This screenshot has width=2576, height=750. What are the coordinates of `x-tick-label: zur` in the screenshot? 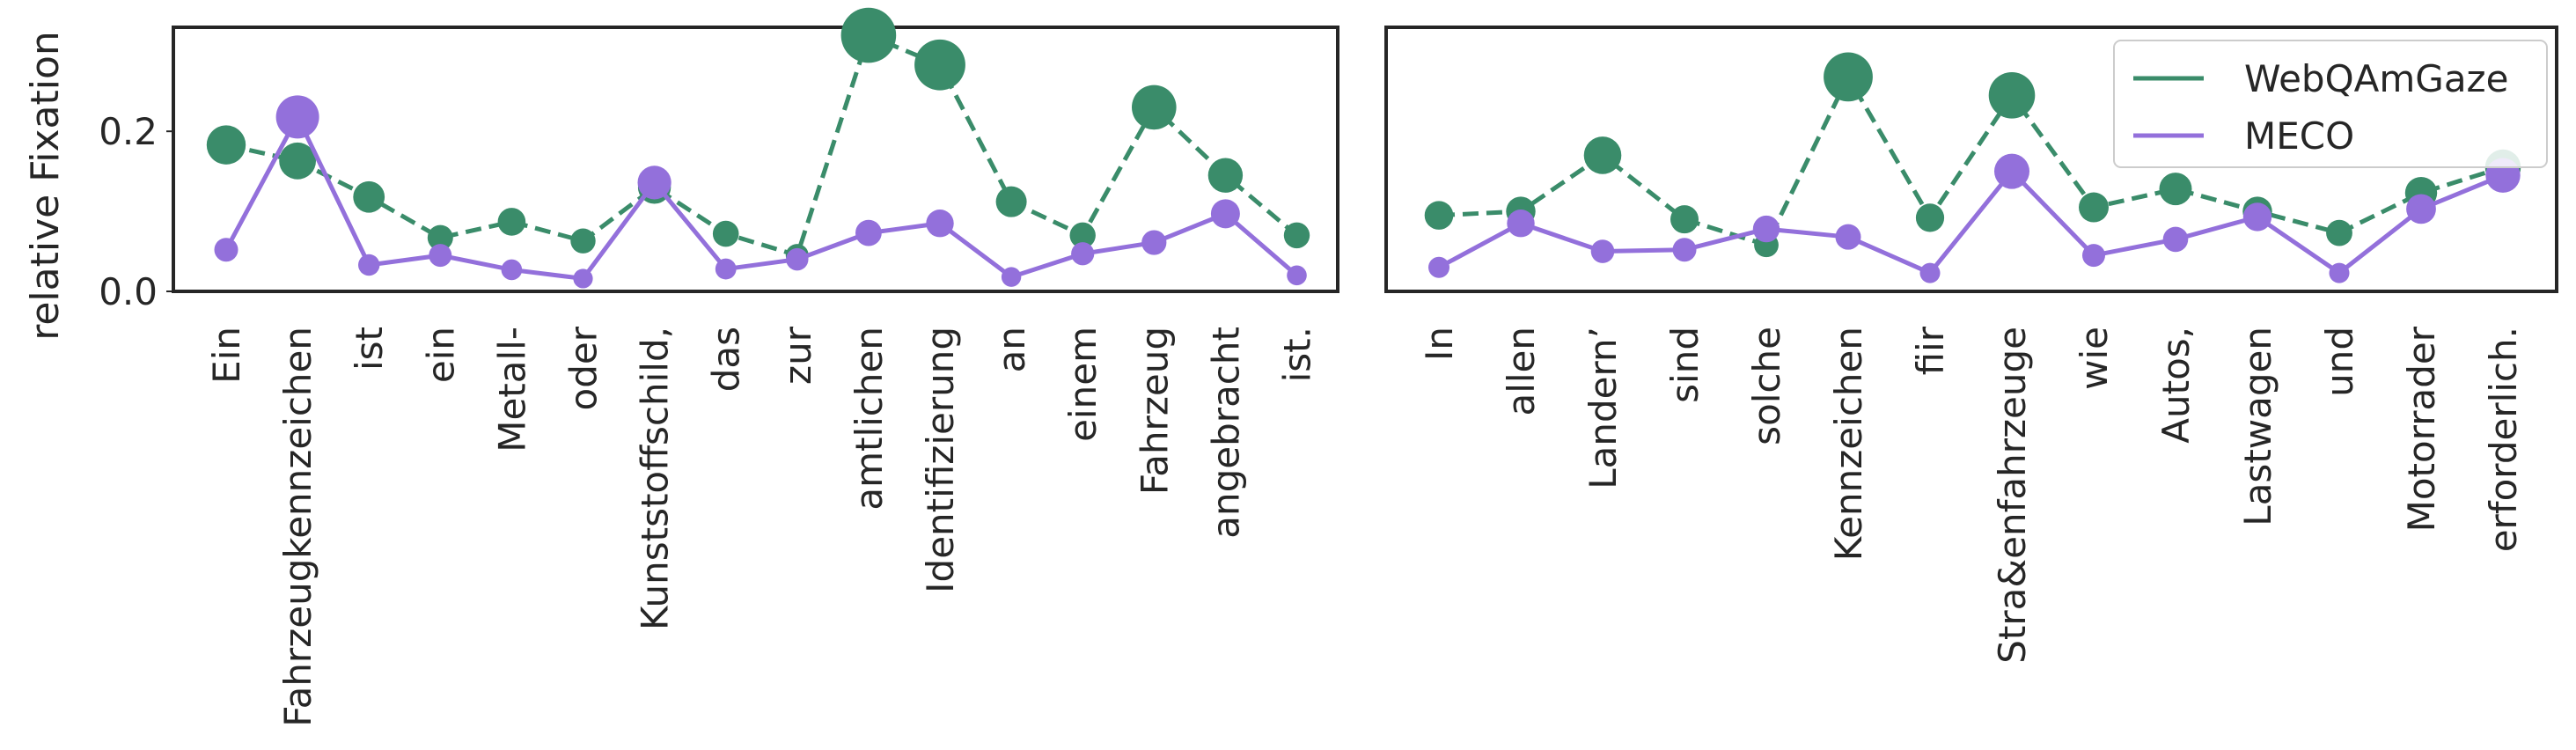 It's located at (797, 355).